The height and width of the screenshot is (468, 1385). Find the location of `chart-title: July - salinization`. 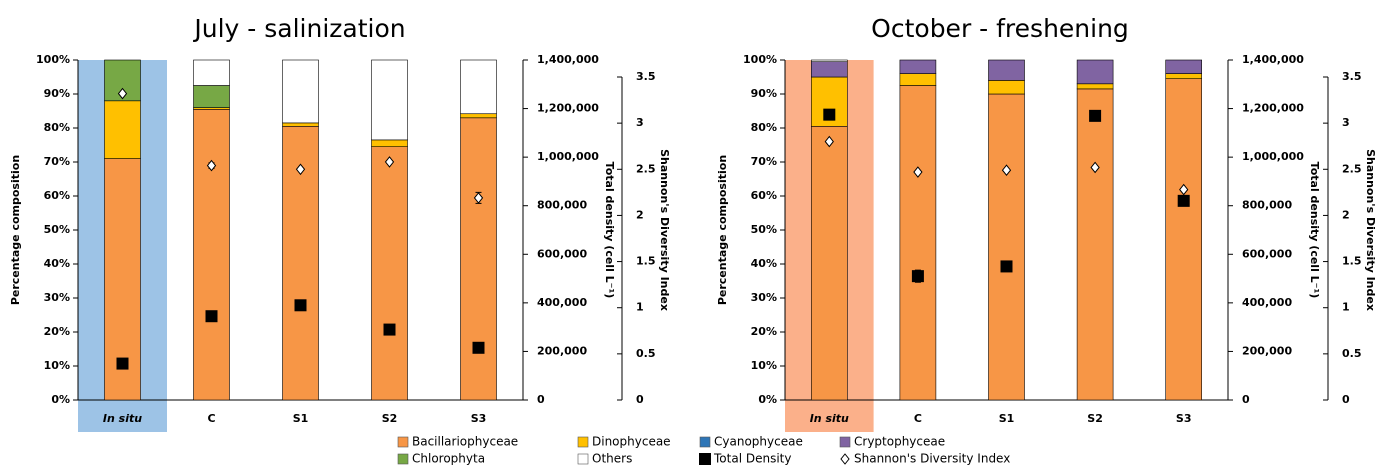

chart-title: July - salinization is located at coordinates (298, 28).